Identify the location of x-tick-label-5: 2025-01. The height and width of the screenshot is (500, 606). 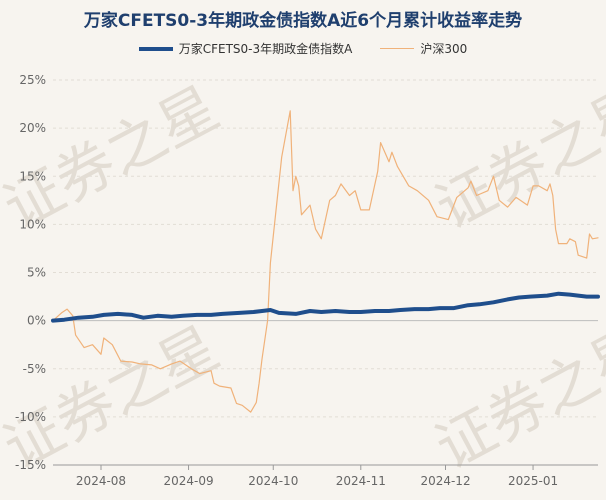
(533, 481).